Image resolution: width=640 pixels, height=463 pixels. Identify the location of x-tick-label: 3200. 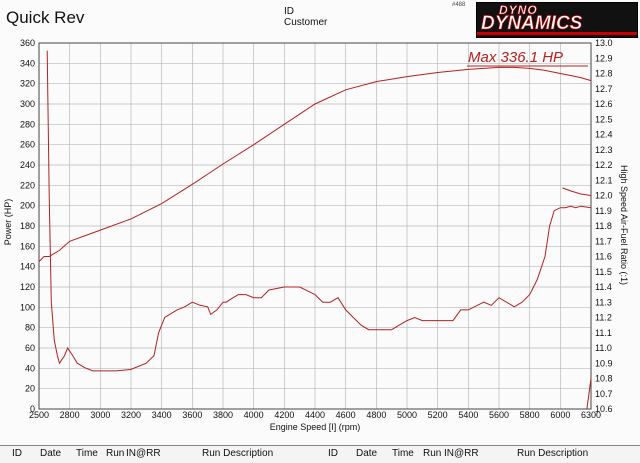
(131, 415).